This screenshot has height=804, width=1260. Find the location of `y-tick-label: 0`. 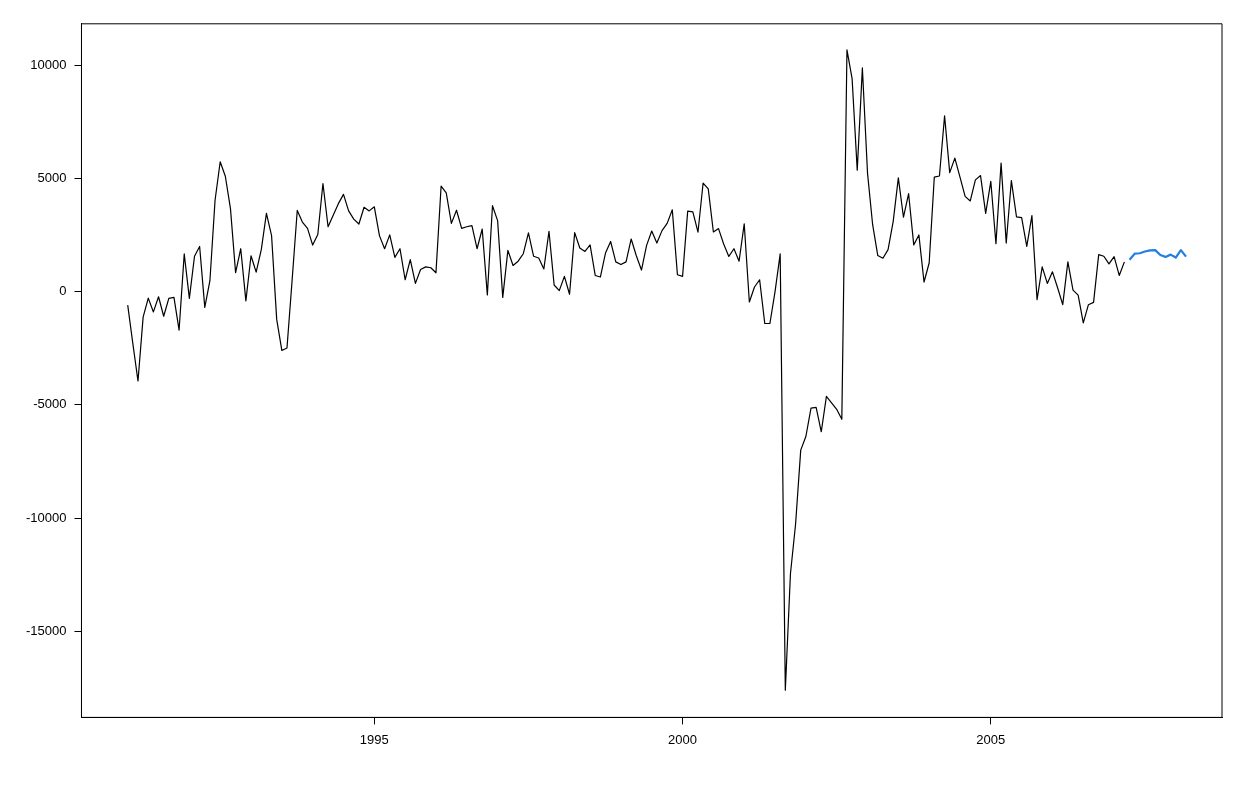

y-tick-label: 0 is located at coordinates (63, 291).